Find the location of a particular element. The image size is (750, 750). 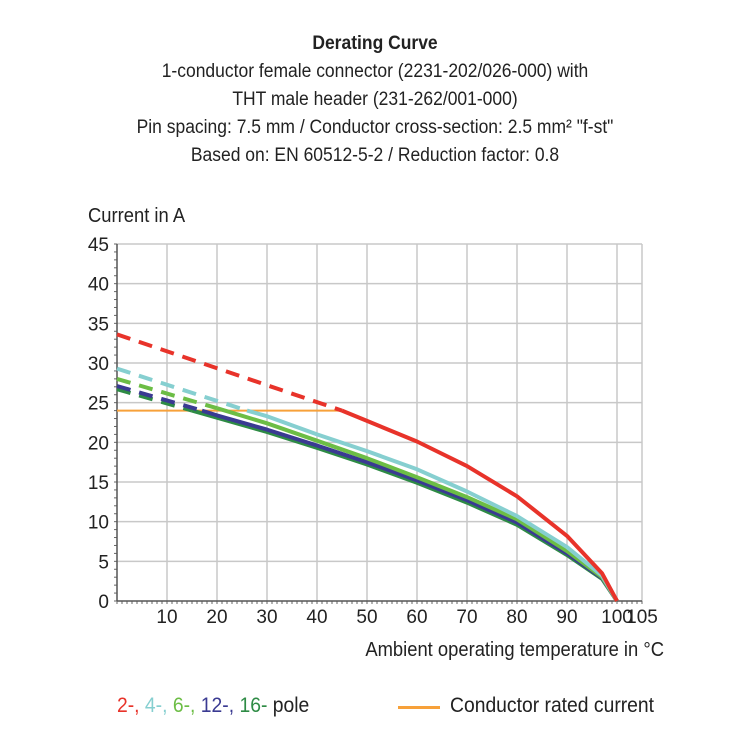

series-4-pole-dashed is located at coordinates (182, 389).